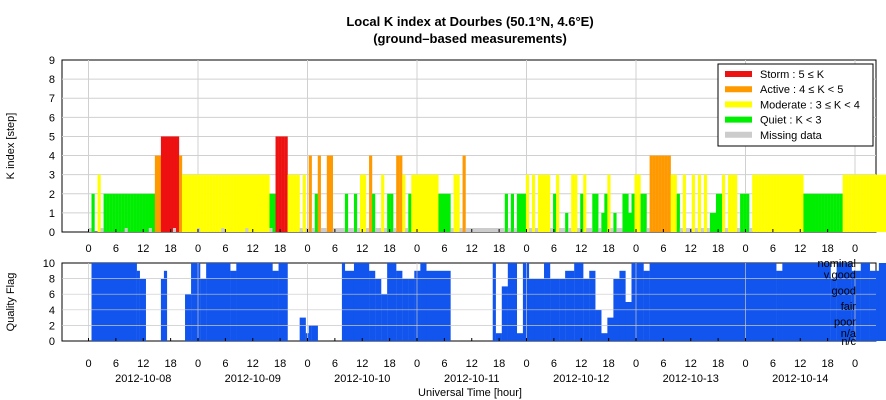  Describe the element at coordinates (52, 118) in the screenshot. I see `k-y-tick-label: 6` at that location.